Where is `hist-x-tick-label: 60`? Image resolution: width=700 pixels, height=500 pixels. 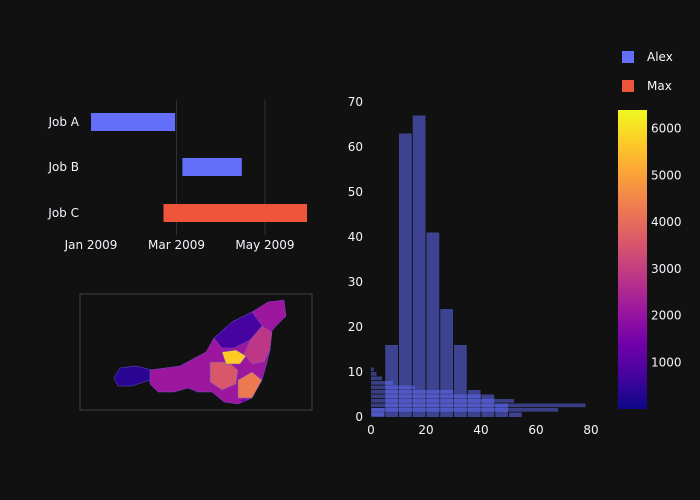
hist-x-tick-label: 60 is located at coordinates (535, 430).